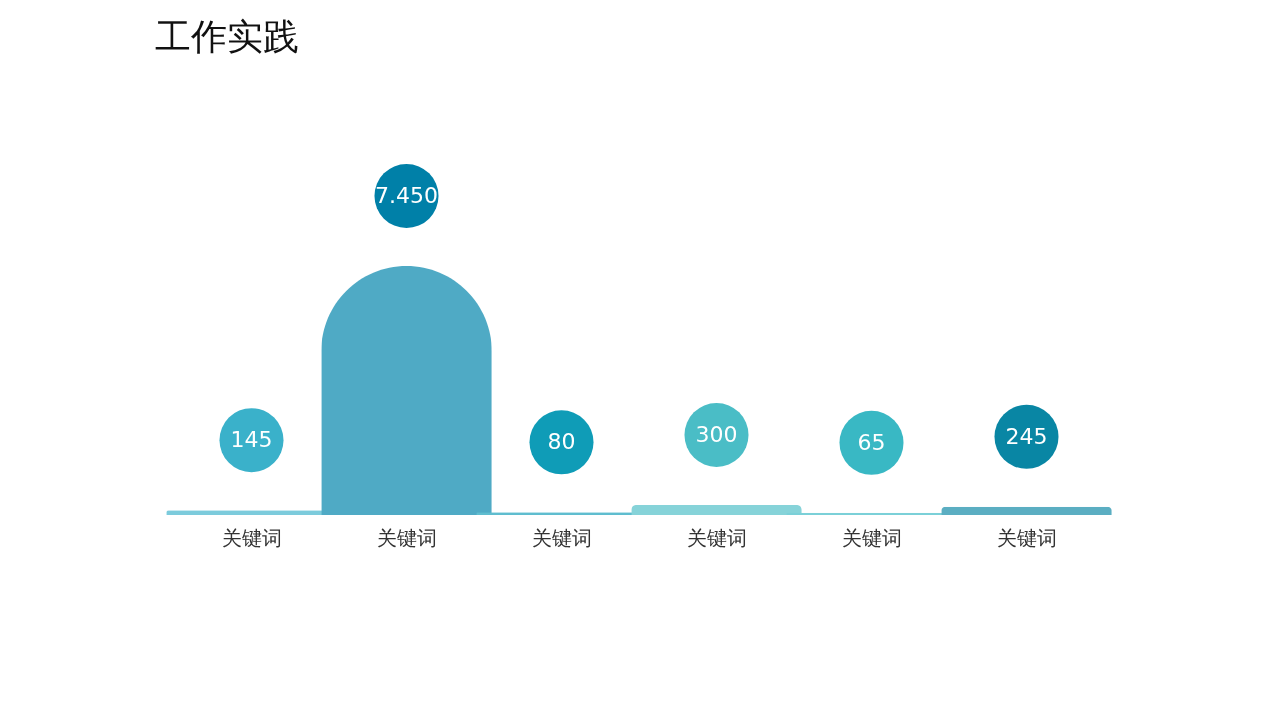 The height and width of the screenshot is (720, 1280). Describe the element at coordinates (227, 36) in the screenshot. I see `chart-title: 工作实践` at that location.